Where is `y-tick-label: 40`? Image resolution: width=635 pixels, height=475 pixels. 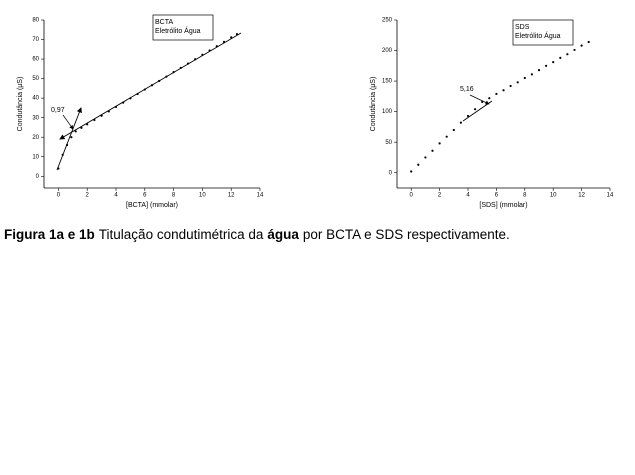
y-tick-label: 40 is located at coordinates (35, 99).